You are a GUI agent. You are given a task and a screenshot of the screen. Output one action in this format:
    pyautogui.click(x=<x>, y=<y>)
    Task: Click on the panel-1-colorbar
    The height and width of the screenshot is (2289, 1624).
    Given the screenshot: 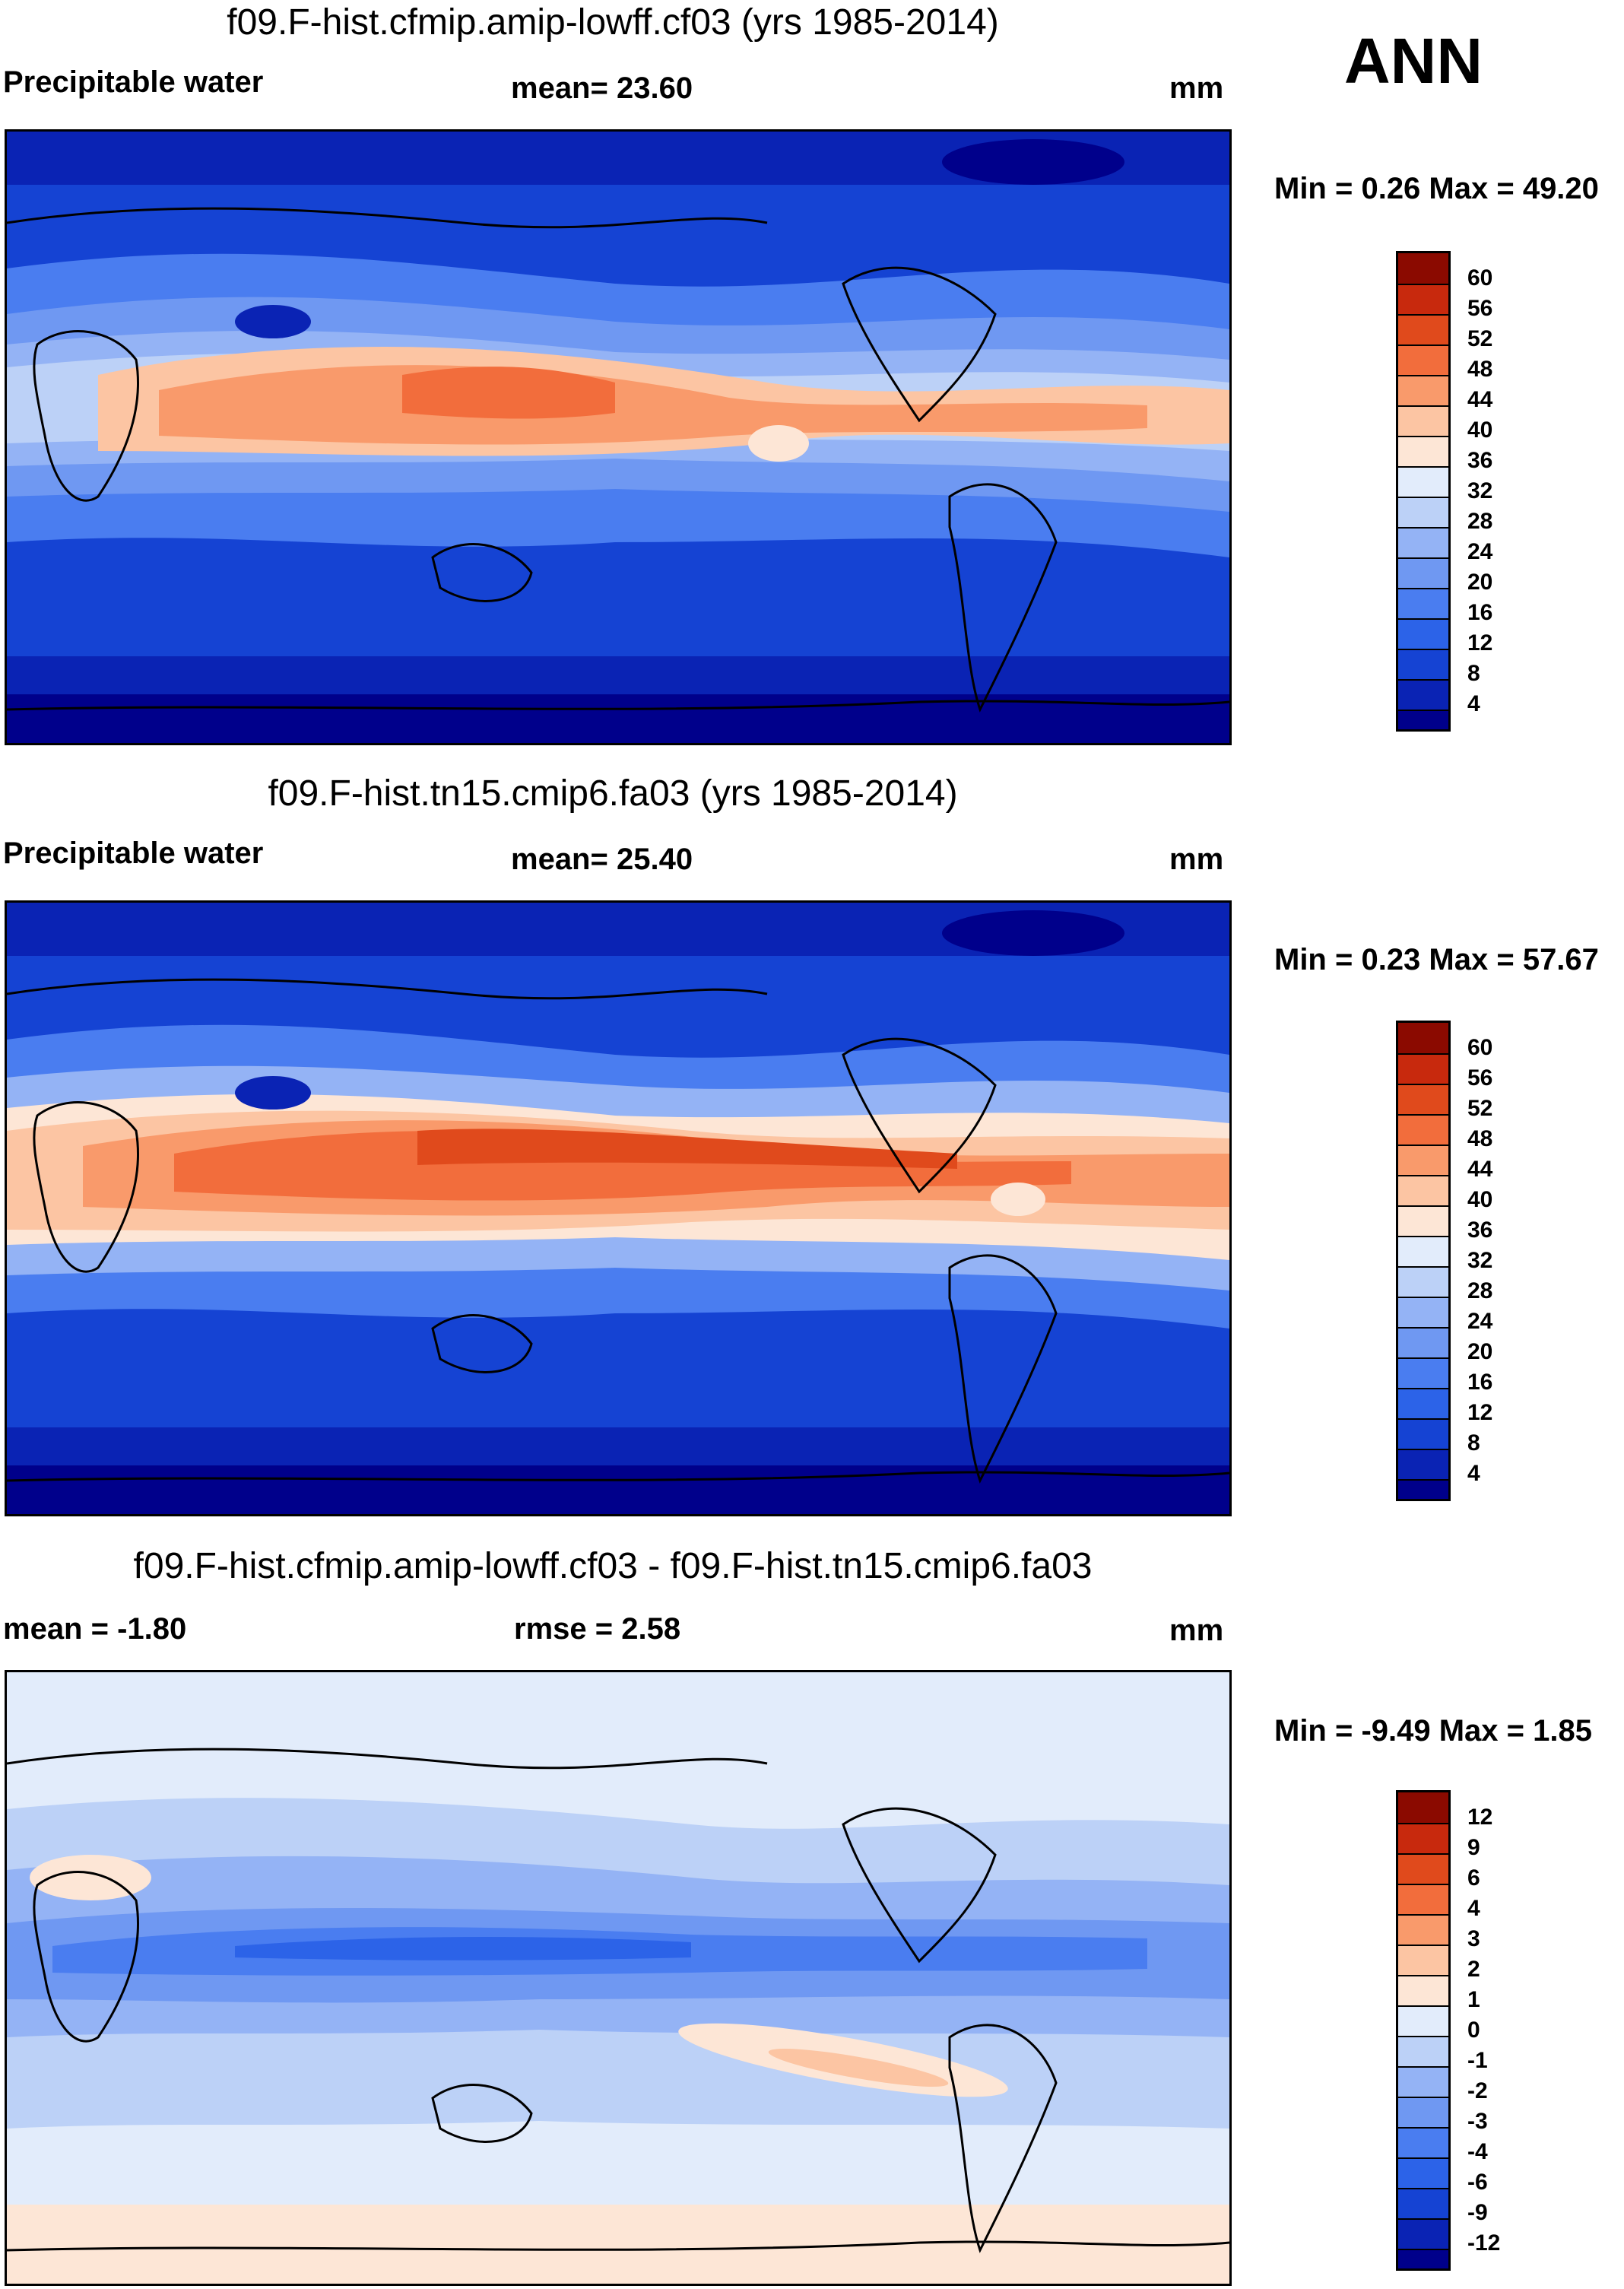 What is the action you would take?
    pyautogui.click(x=1423, y=491)
    